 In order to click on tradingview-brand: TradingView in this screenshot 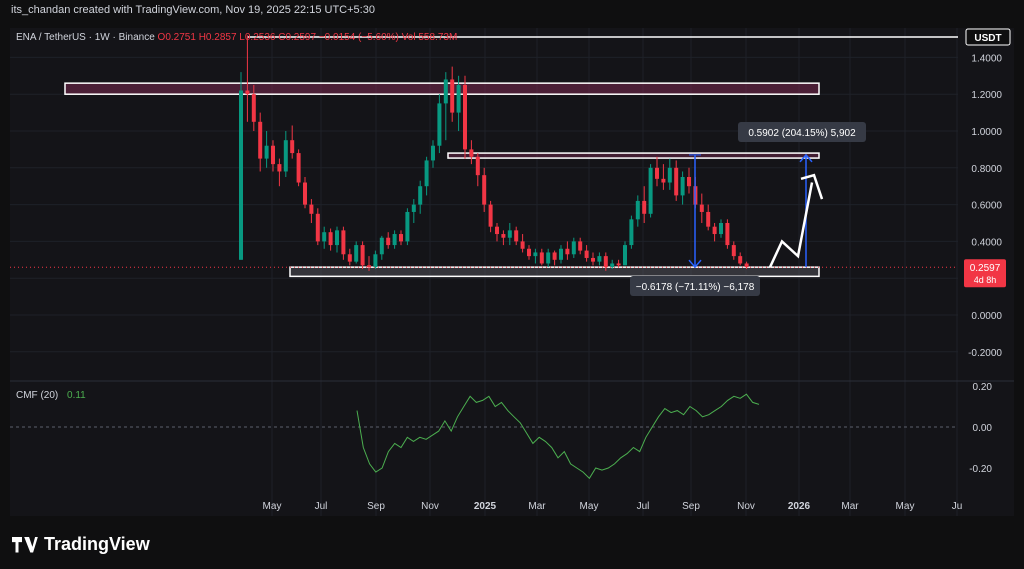, I will do `click(81, 544)`.